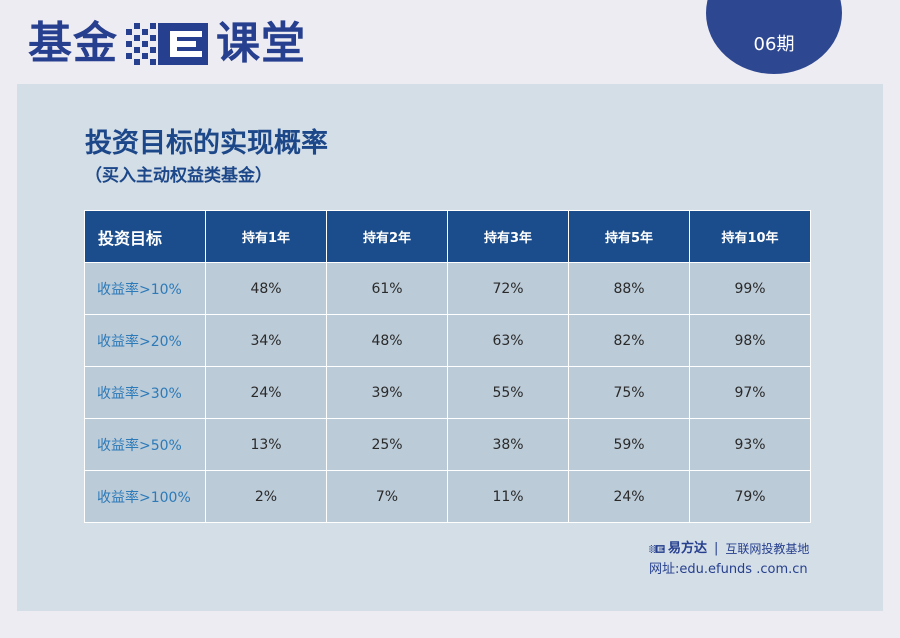 The width and height of the screenshot is (900, 638). What do you see at coordinates (508, 496) in the screenshot?
I see `table-cell: 11%` at bounding box center [508, 496].